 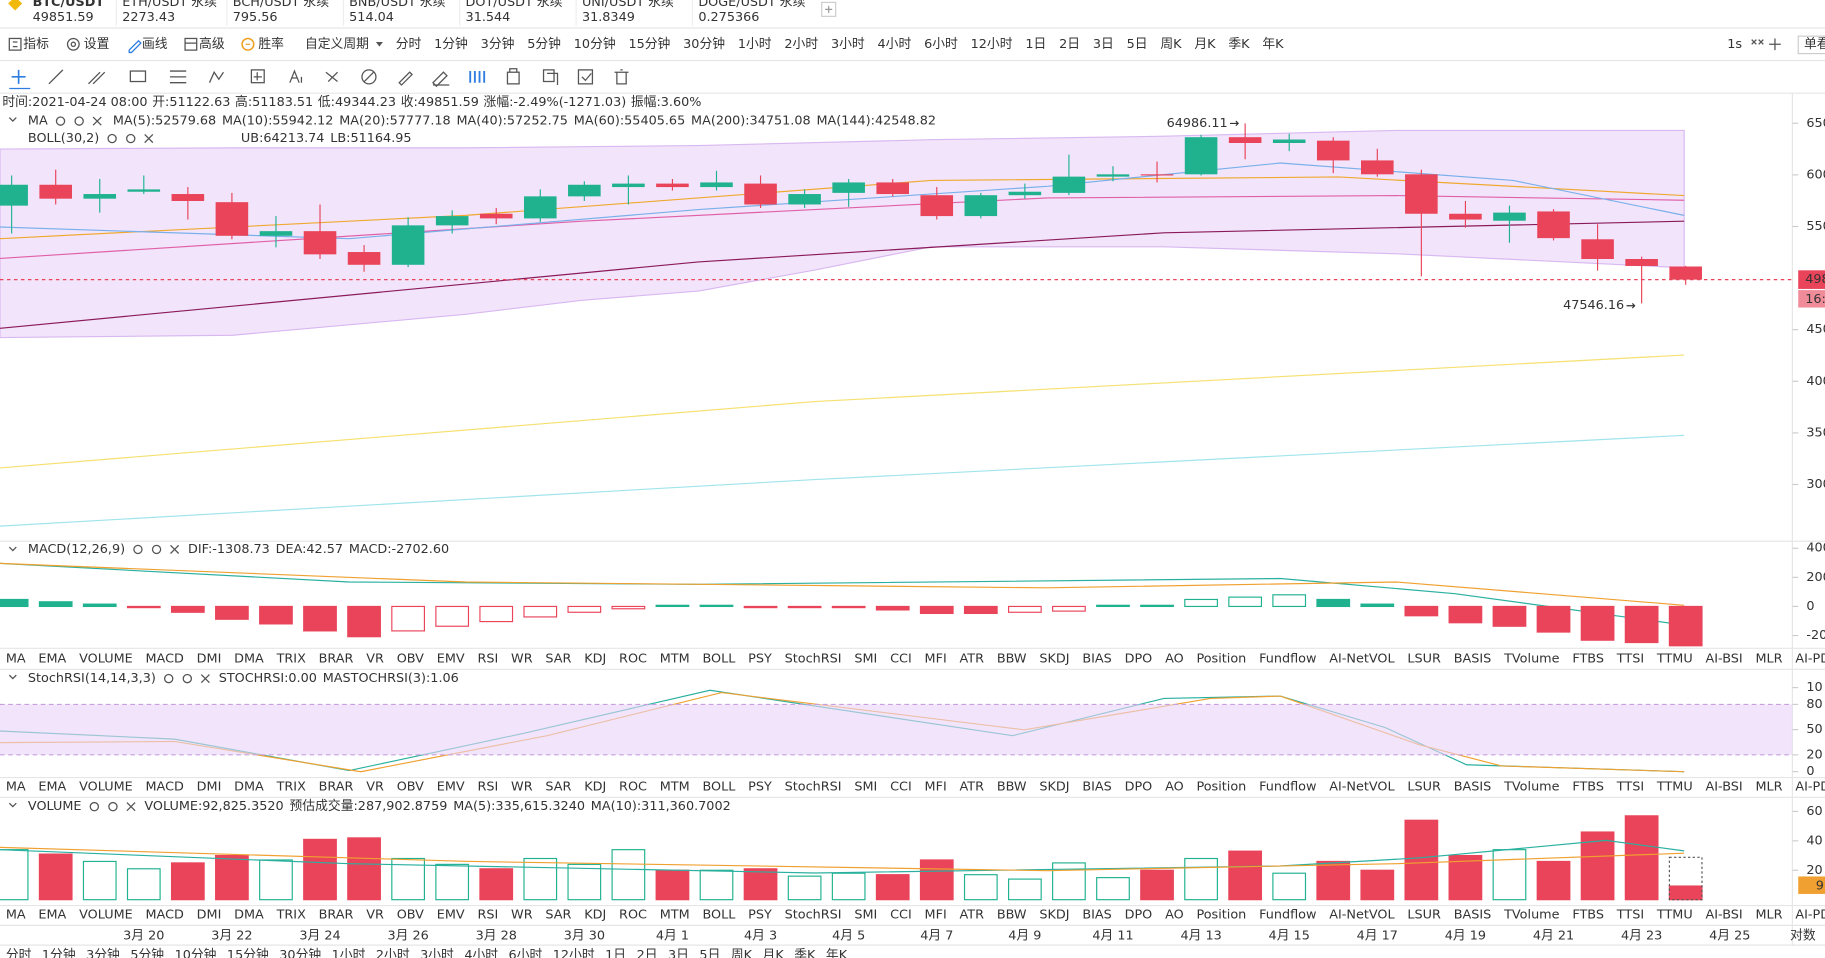 What do you see at coordinates (1054, 786) in the screenshot?
I see `indicator-tab: SKDJ` at bounding box center [1054, 786].